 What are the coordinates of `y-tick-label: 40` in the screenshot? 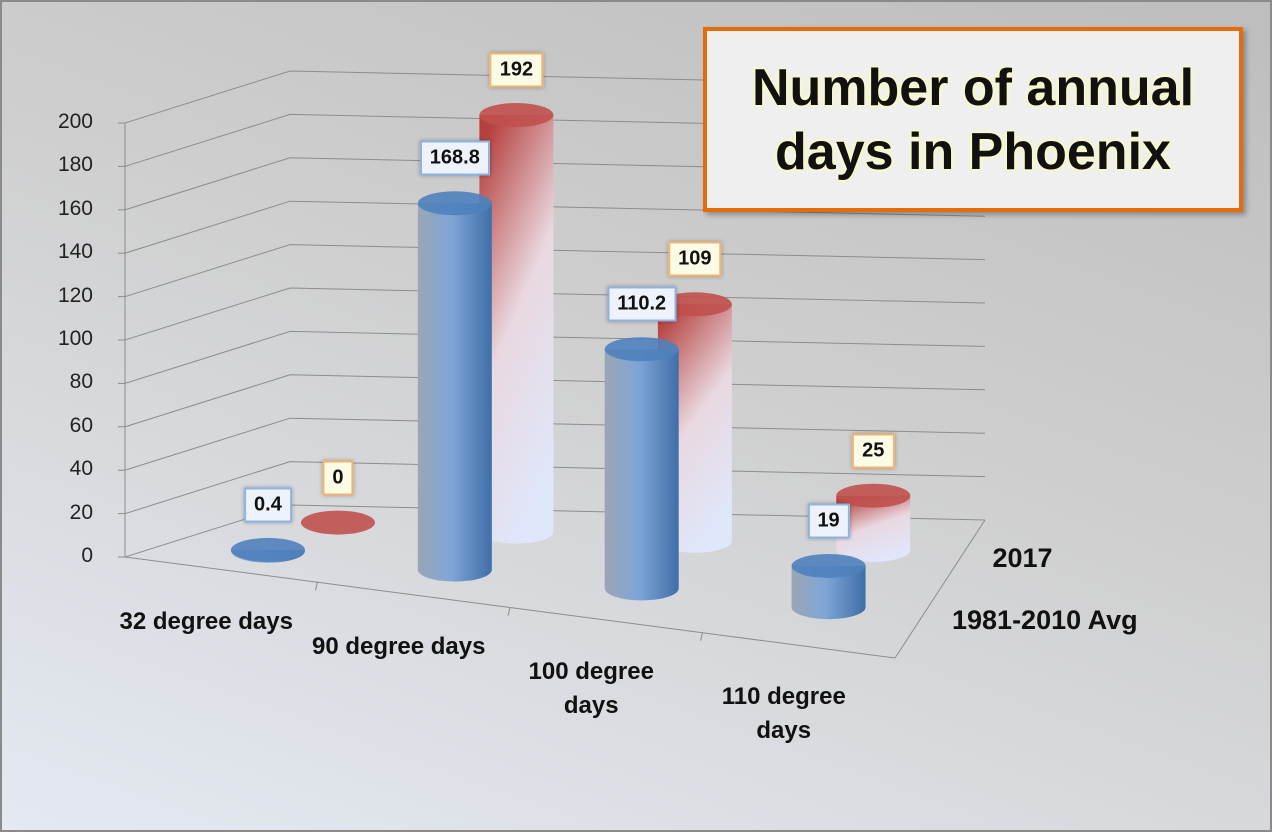 It's located at (81, 469).